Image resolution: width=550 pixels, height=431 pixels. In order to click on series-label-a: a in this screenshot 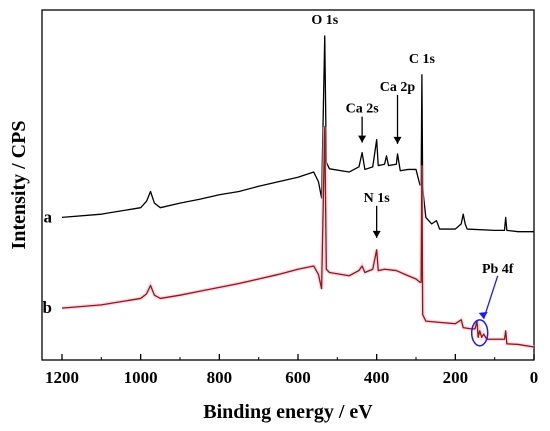, I will do `click(48, 216)`.